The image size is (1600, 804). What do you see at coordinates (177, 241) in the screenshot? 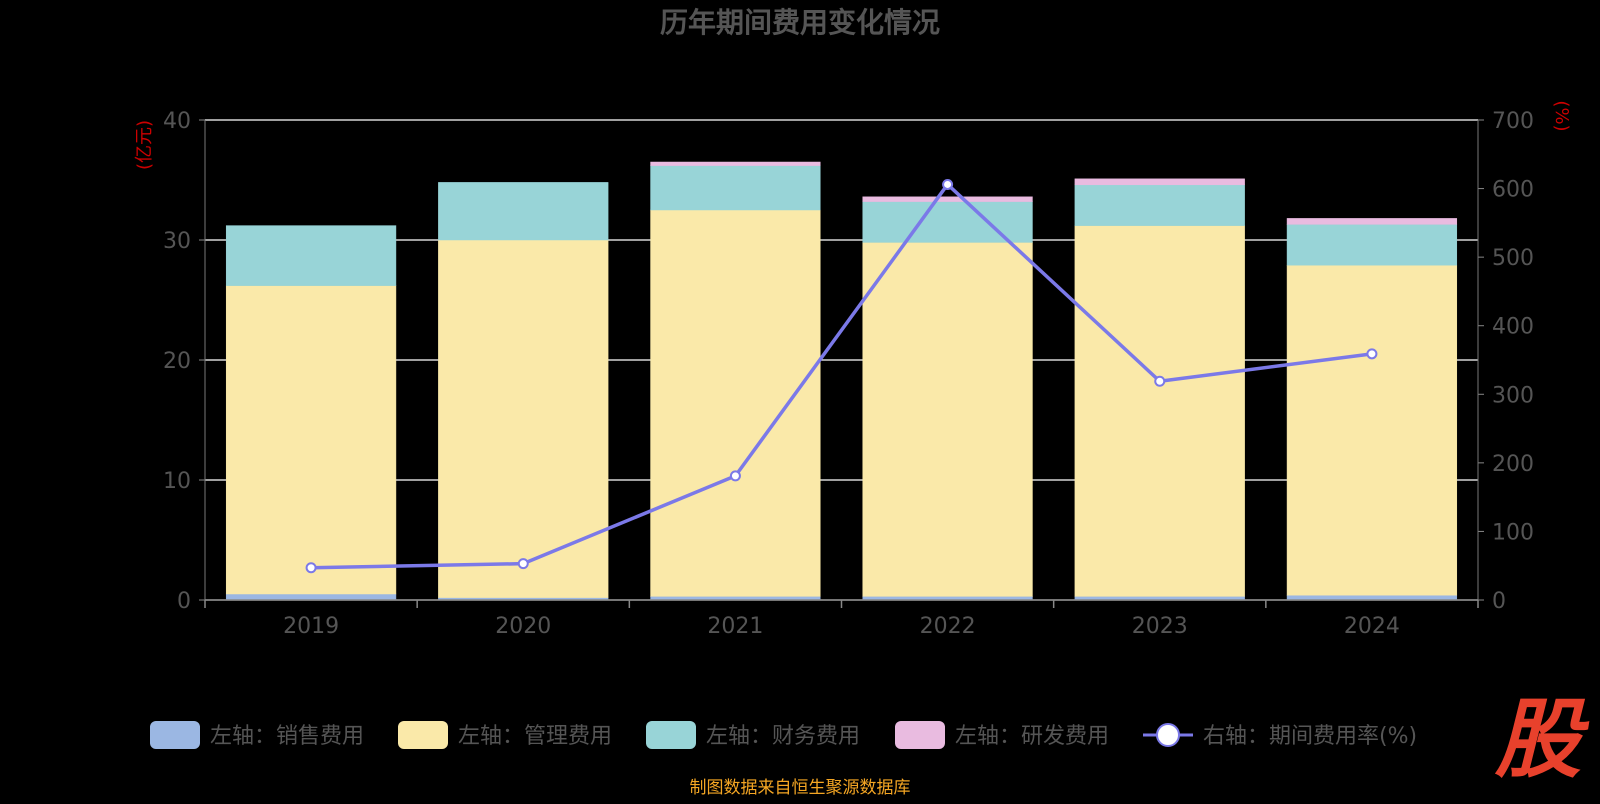
I see `left-axis-tick-label: 30` at bounding box center [177, 241].